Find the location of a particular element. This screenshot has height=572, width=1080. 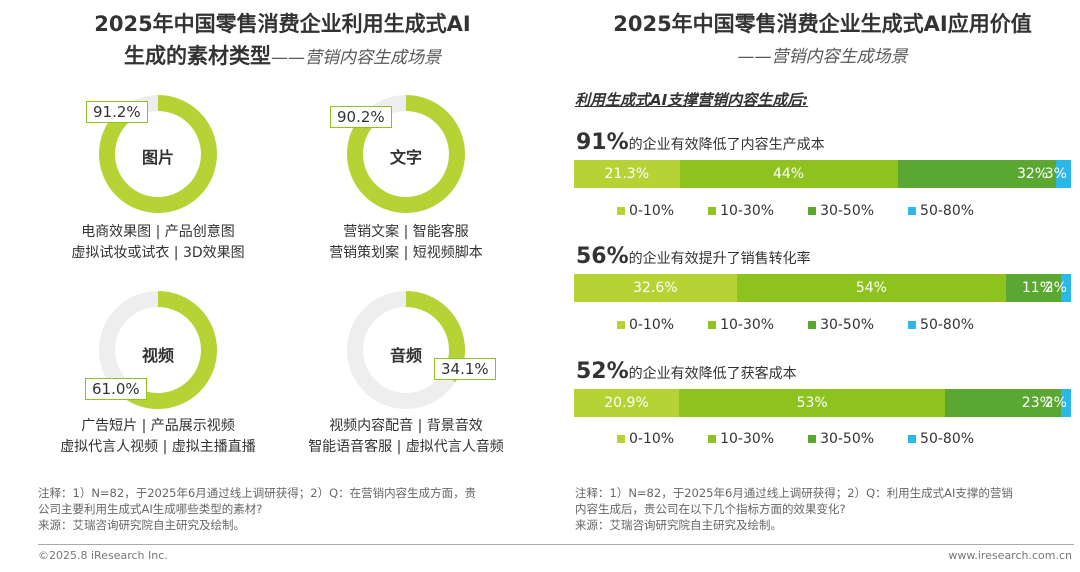

bar-label-2-2: 54% is located at coordinates (871, 288).